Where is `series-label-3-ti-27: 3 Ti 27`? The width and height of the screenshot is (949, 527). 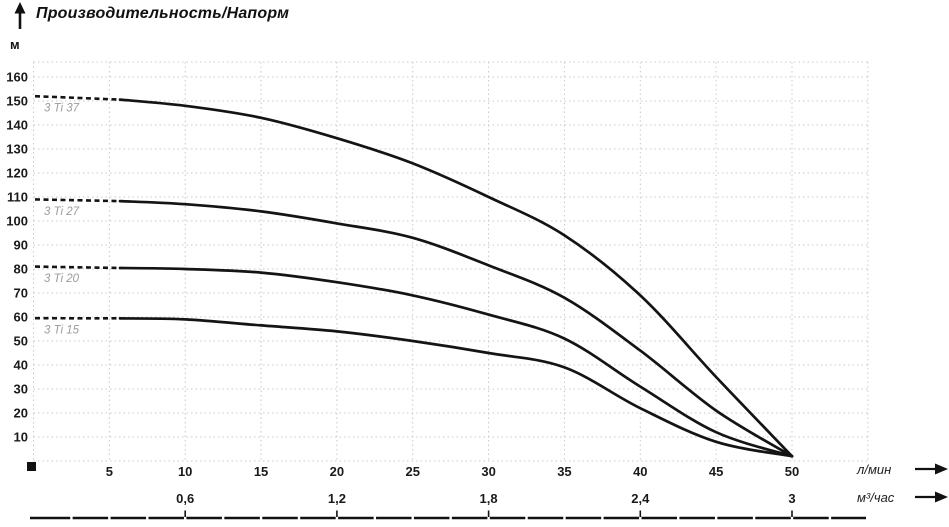 series-label-3-ti-27: 3 Ti 27 is located at coordinates (62, 212).